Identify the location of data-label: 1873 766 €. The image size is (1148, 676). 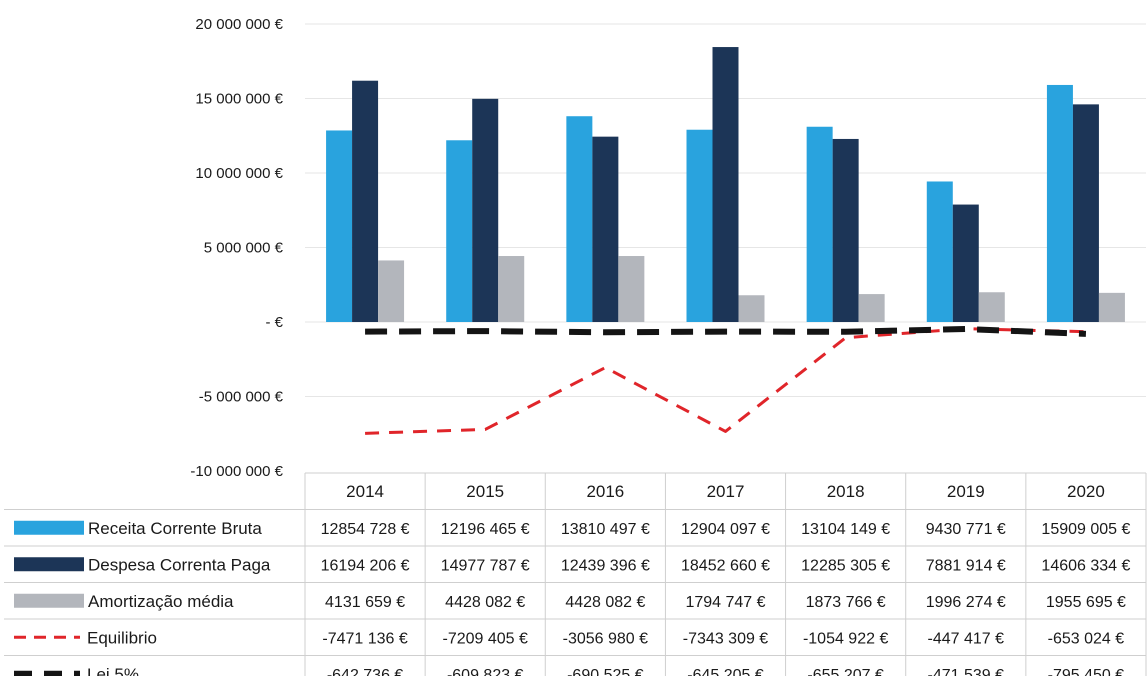
(846, 602).